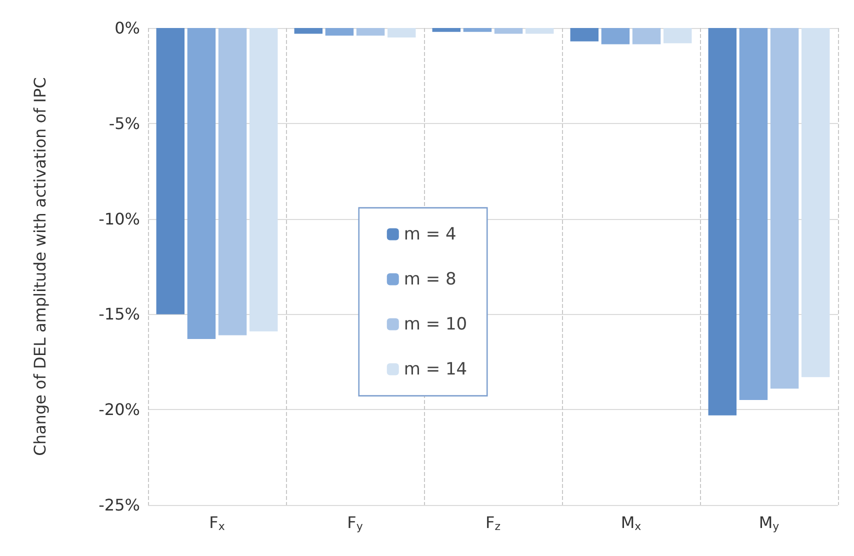 The image size is (854, 556). Describe the element at coordinates (127, 28) in the screenshot. I see `y-tick-label: 0%` at that location.